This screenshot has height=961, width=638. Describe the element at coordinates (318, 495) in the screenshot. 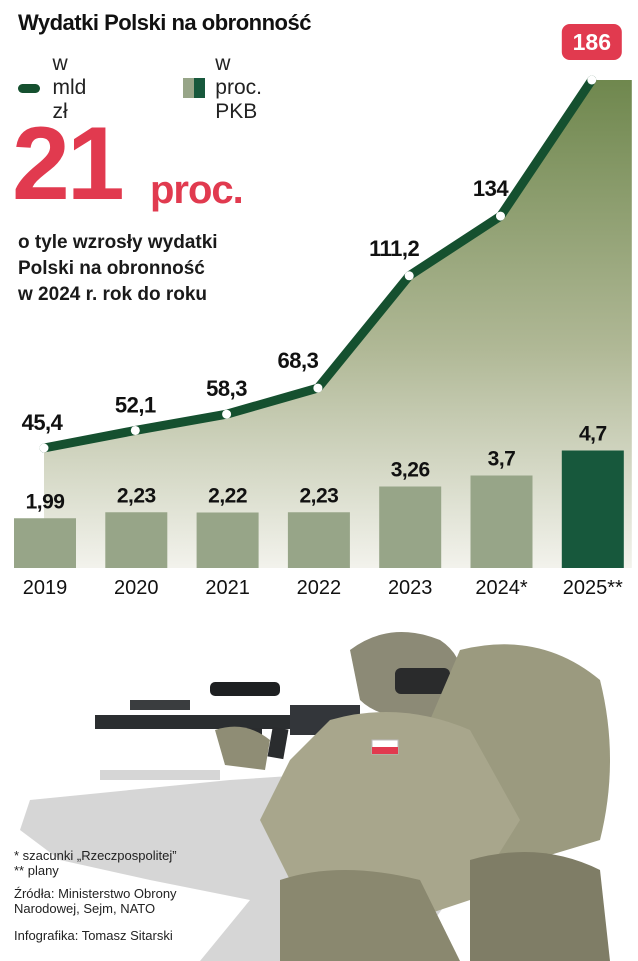

I see `bar-label-2022: 2,23` at that location.